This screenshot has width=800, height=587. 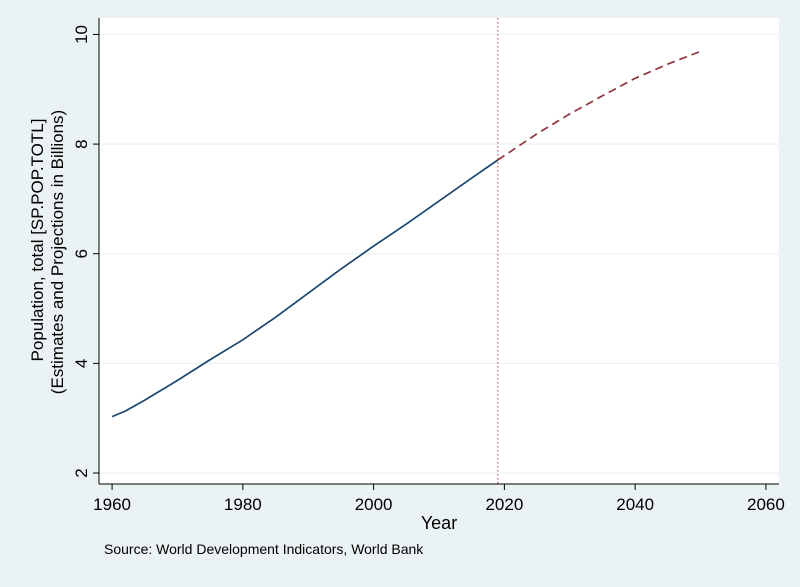 What do you see at coordinates (504, 504) in the screenshot?
I see `x-tick-label: 2020` at bounding box center [504, 504].